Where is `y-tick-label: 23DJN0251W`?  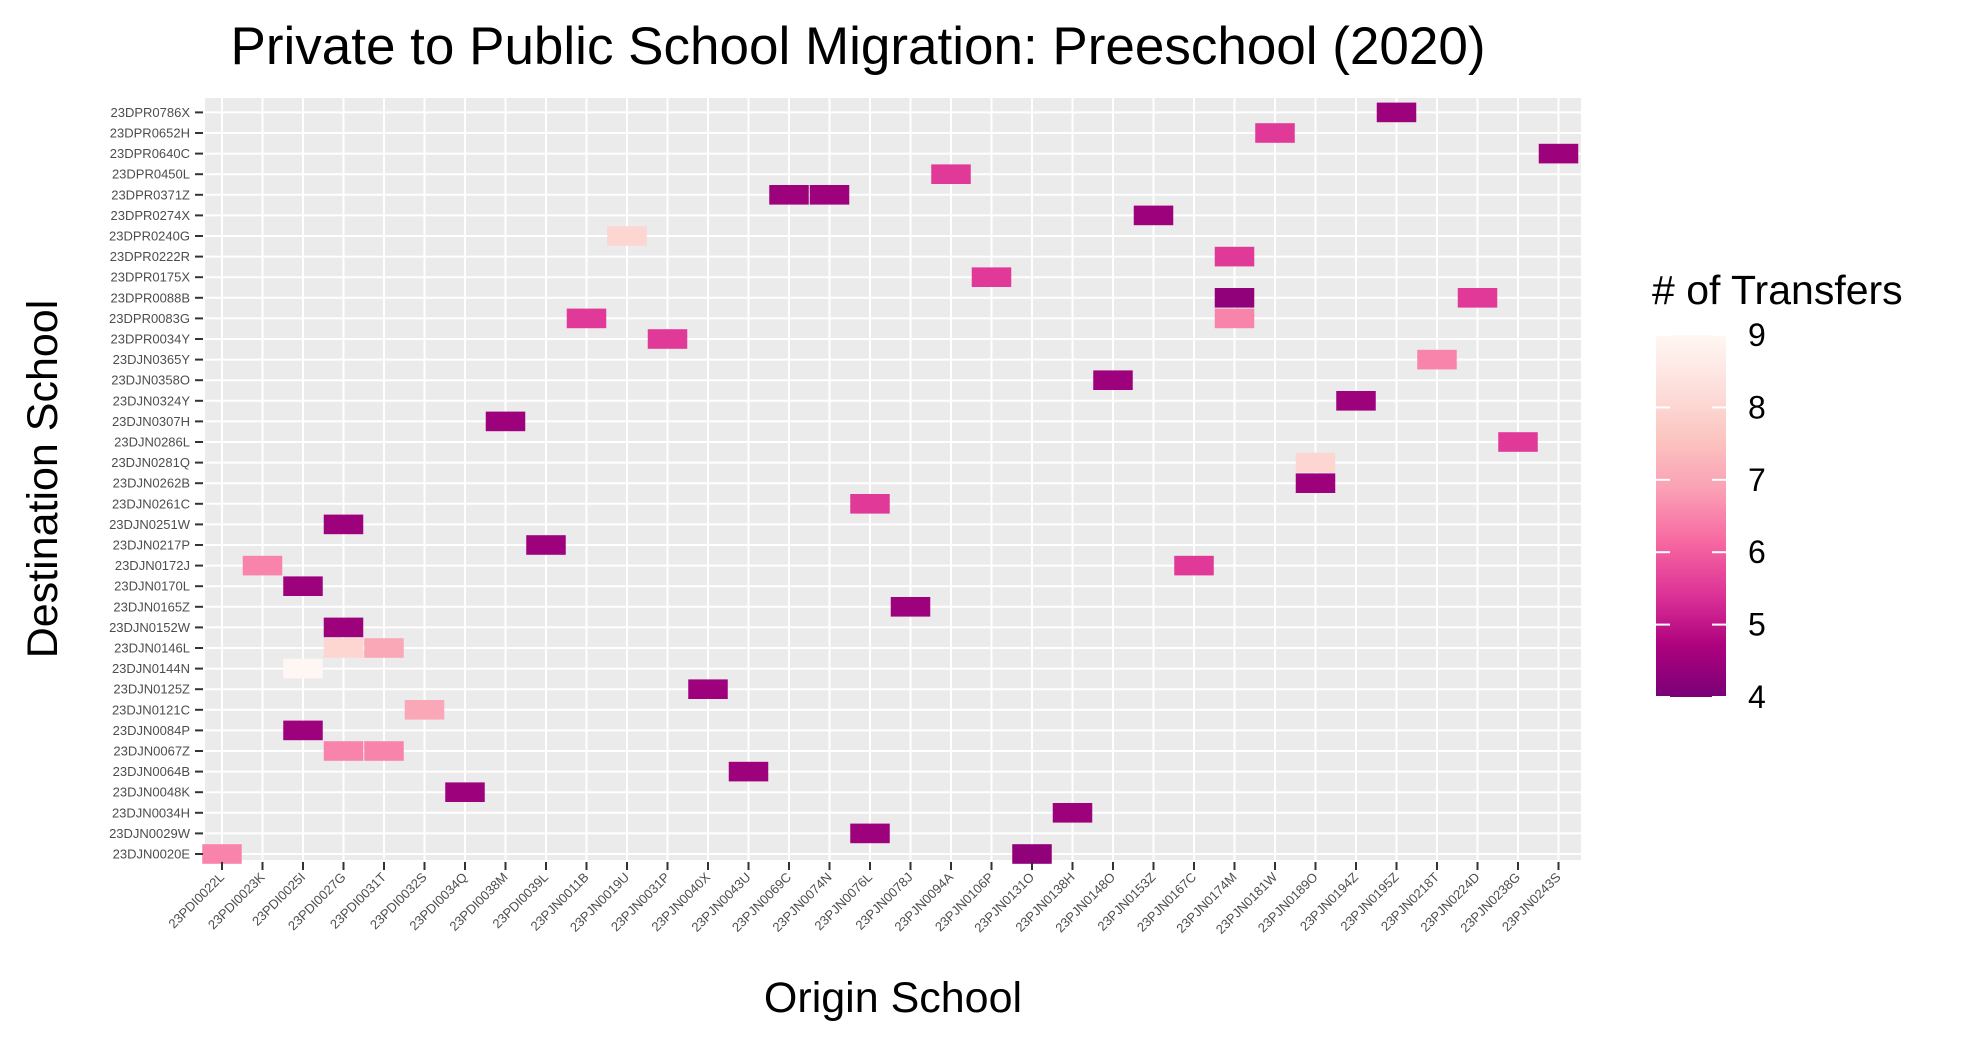 y-tick-label: 23DJN0251W is located at coordinates (150, 524).